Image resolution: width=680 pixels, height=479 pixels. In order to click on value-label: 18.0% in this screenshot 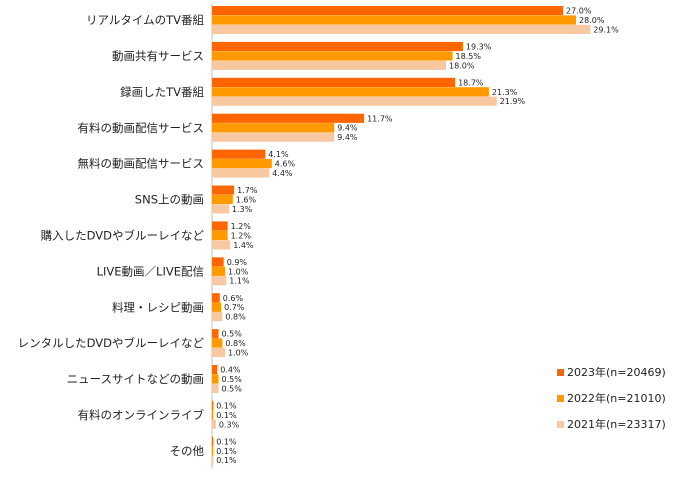, I will do `click(462, 65)`.